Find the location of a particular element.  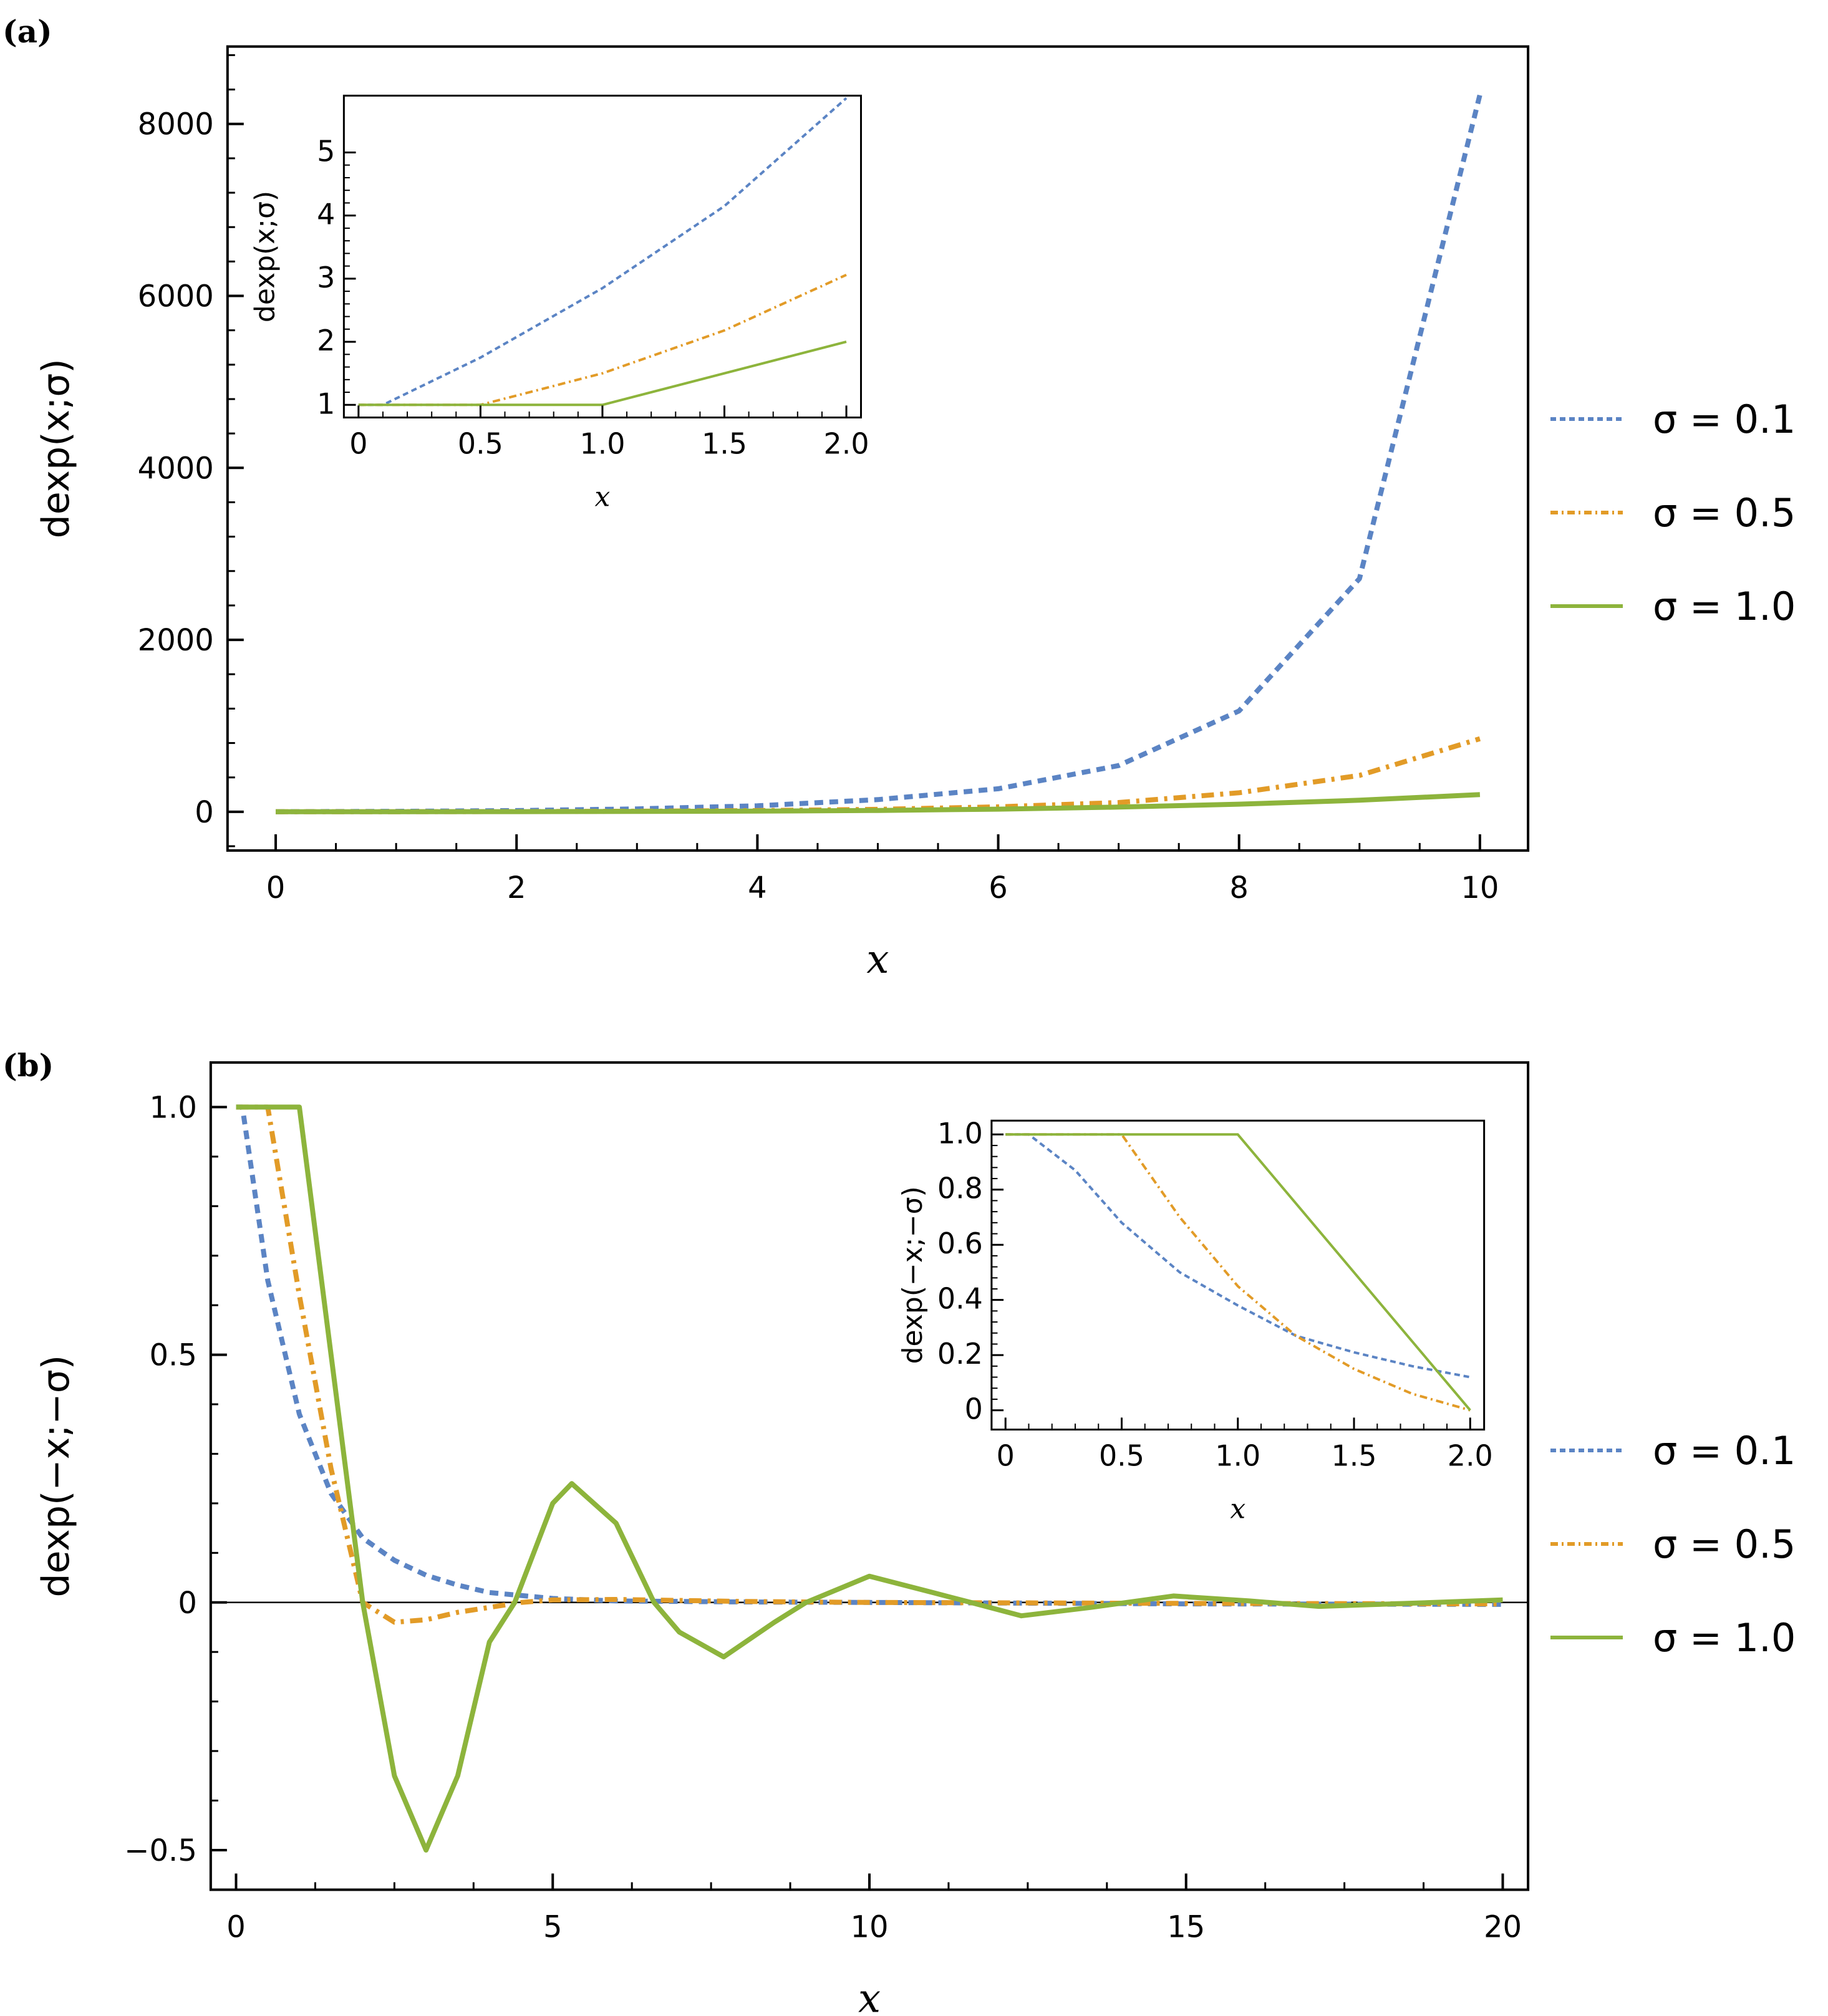

inset-y-tick-label: 0.8 is located at coordinates (960, 1188).